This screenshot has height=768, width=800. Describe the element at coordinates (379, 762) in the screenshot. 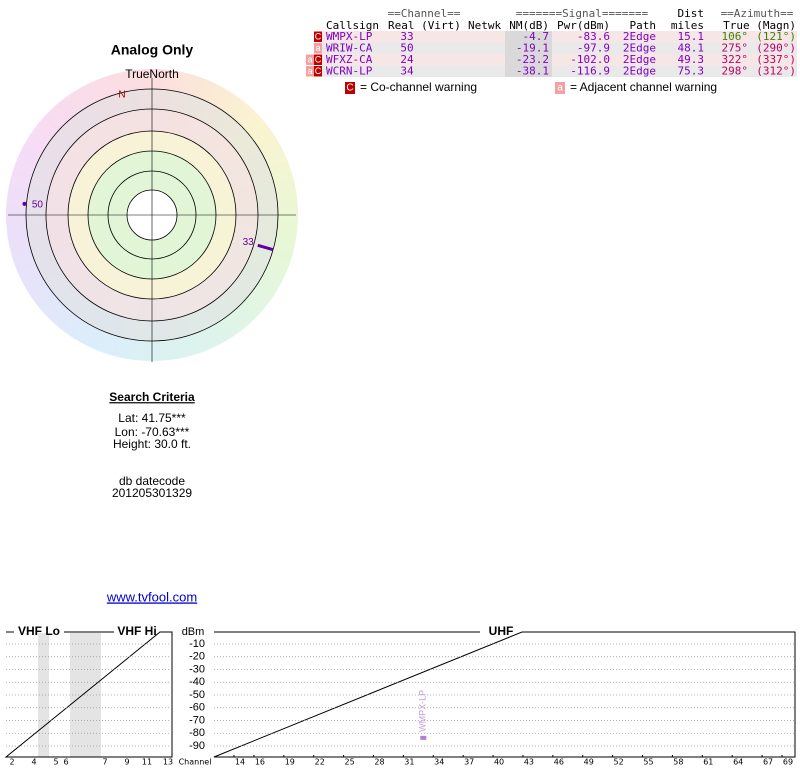

I see `x-tick-label: 28` at that location.